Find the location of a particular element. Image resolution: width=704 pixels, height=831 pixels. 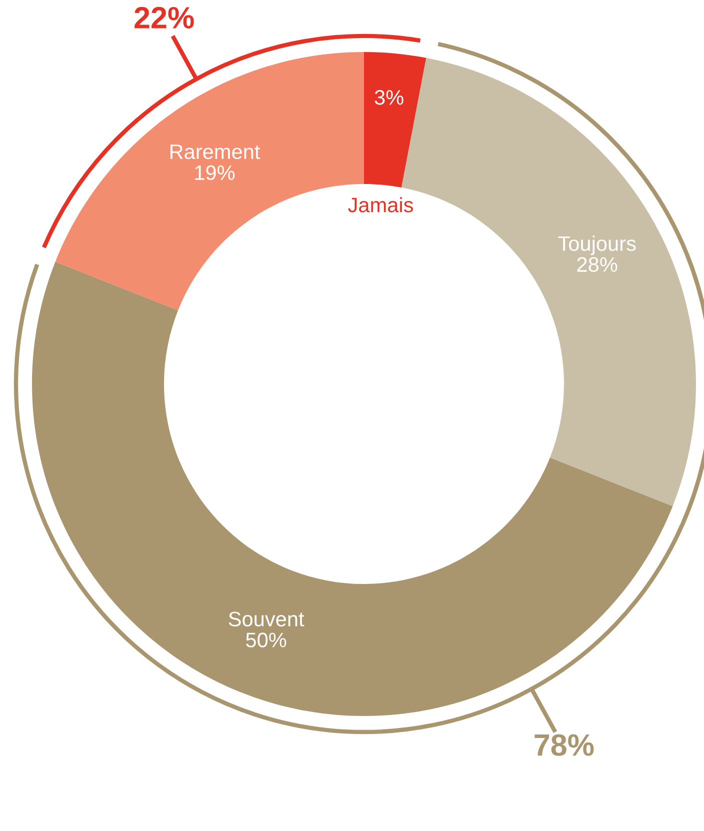

data-label: 19% is located at coordinates (215, 172).